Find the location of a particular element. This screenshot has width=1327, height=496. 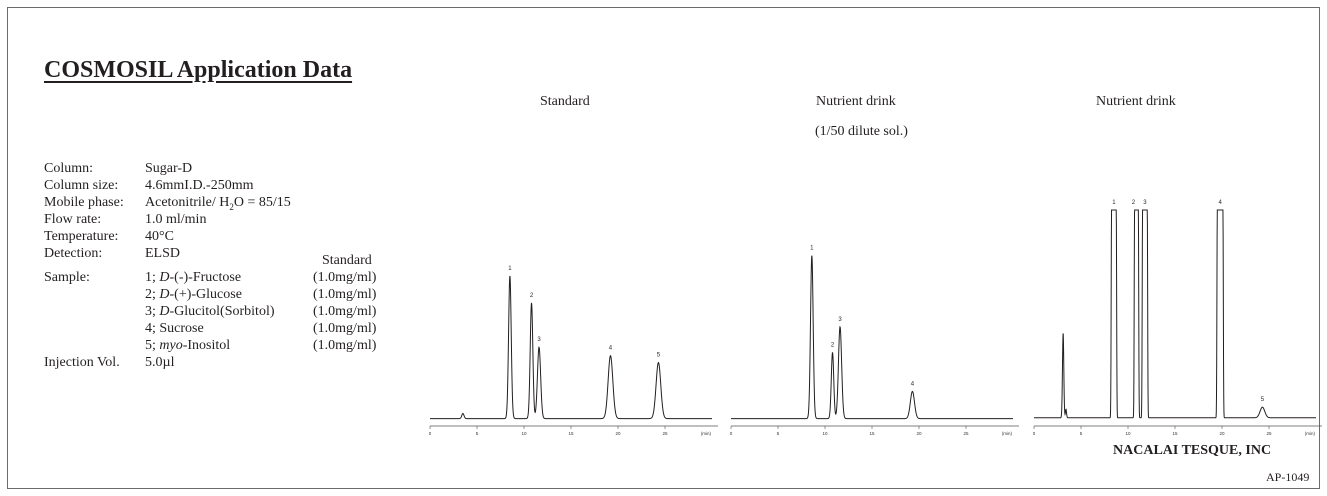

company-name: NACALAI TESQUE, INC is located at coordinates (1192, 450).